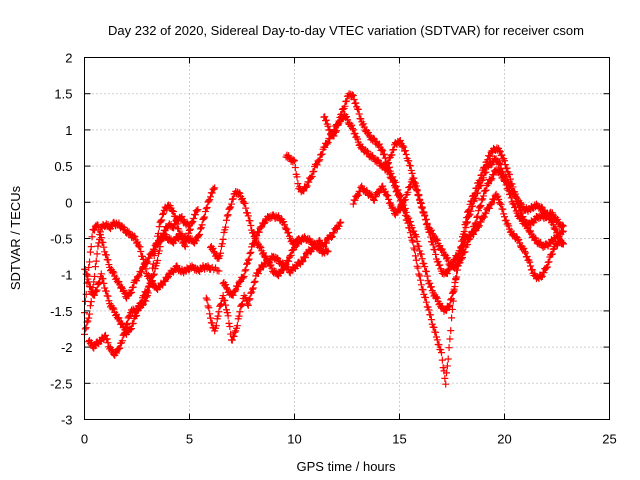 The image size is (640, 480). I want to click on x-tick-label: 15, so click(399, 439).